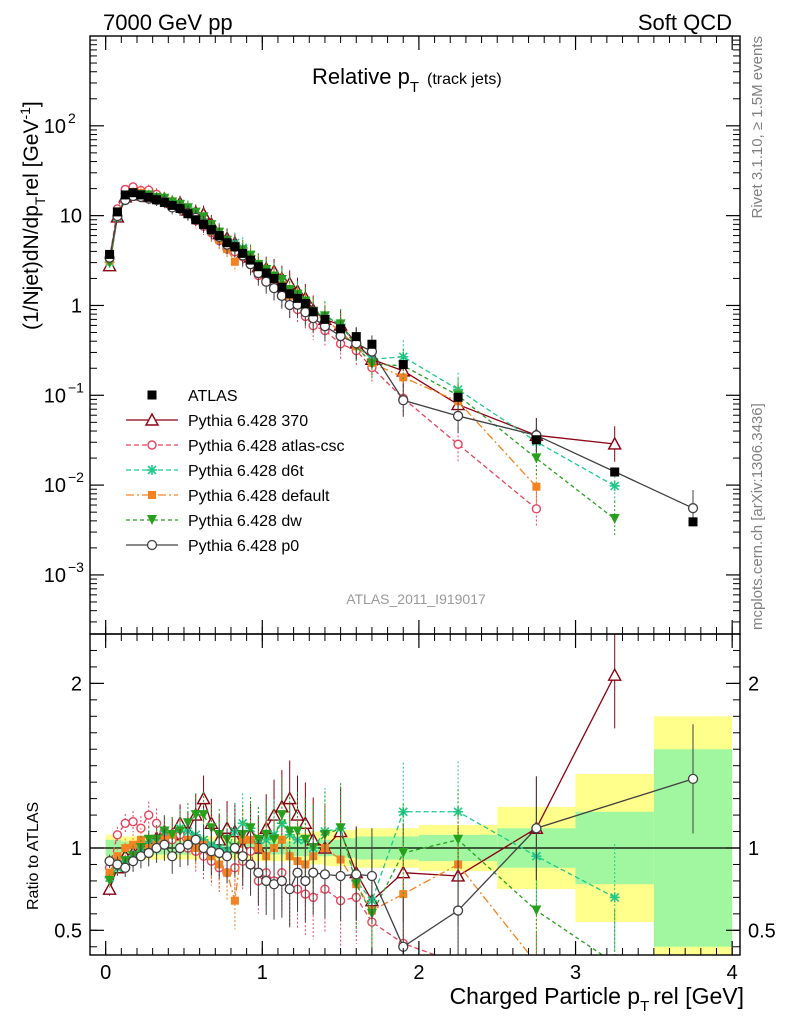 The width and height of the screenshot is (786, 1024). What do you see at coordinates (464, 79) in the screenshot?
I see `chart-title-suffix: (track jets)` at bounding box center [464, 79].